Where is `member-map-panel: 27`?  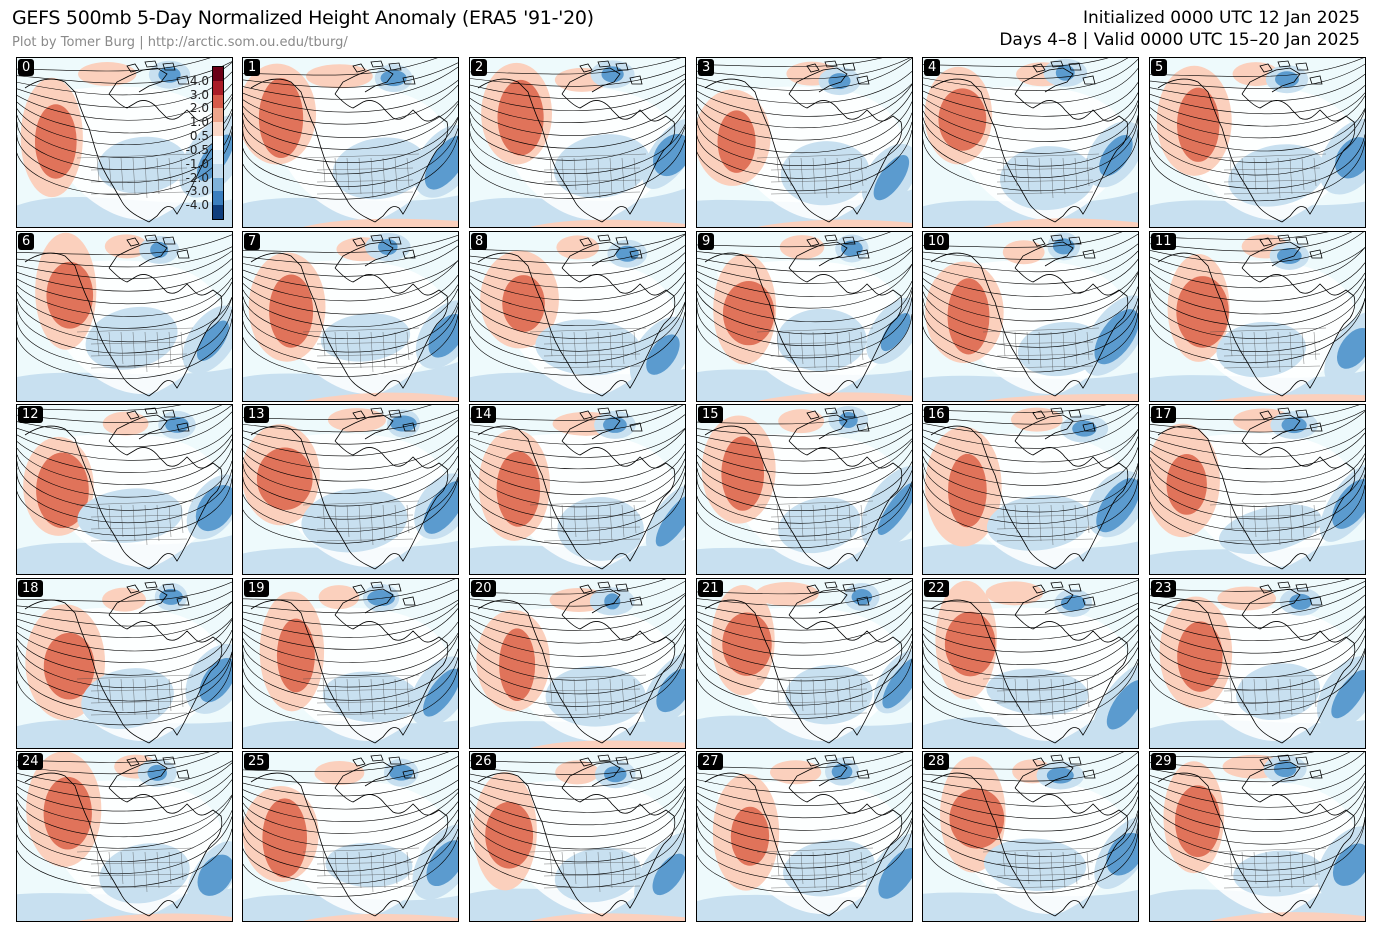
member-map-panel: 27 is located at coordinates (804, 836).